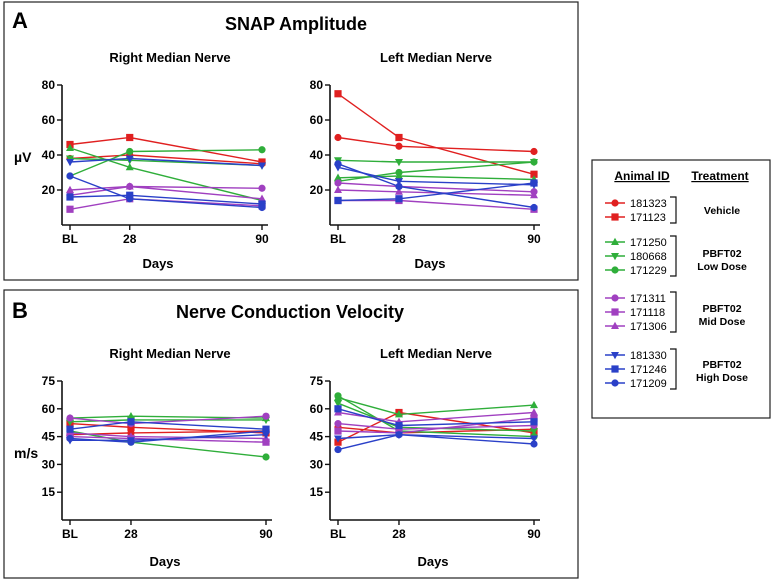 This screenshot has height=582, width=774. I want to click on panel-b-letter: B, so click(20, 310).